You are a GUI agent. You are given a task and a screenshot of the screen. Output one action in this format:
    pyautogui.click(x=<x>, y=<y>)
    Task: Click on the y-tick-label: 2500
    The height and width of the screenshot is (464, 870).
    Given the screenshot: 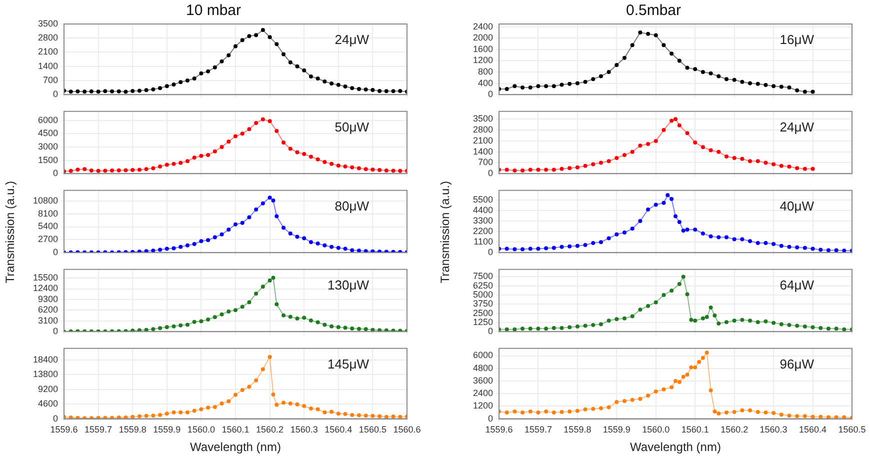 What is the action you would take?
    pyautogui.click(x=482, y=313)
    